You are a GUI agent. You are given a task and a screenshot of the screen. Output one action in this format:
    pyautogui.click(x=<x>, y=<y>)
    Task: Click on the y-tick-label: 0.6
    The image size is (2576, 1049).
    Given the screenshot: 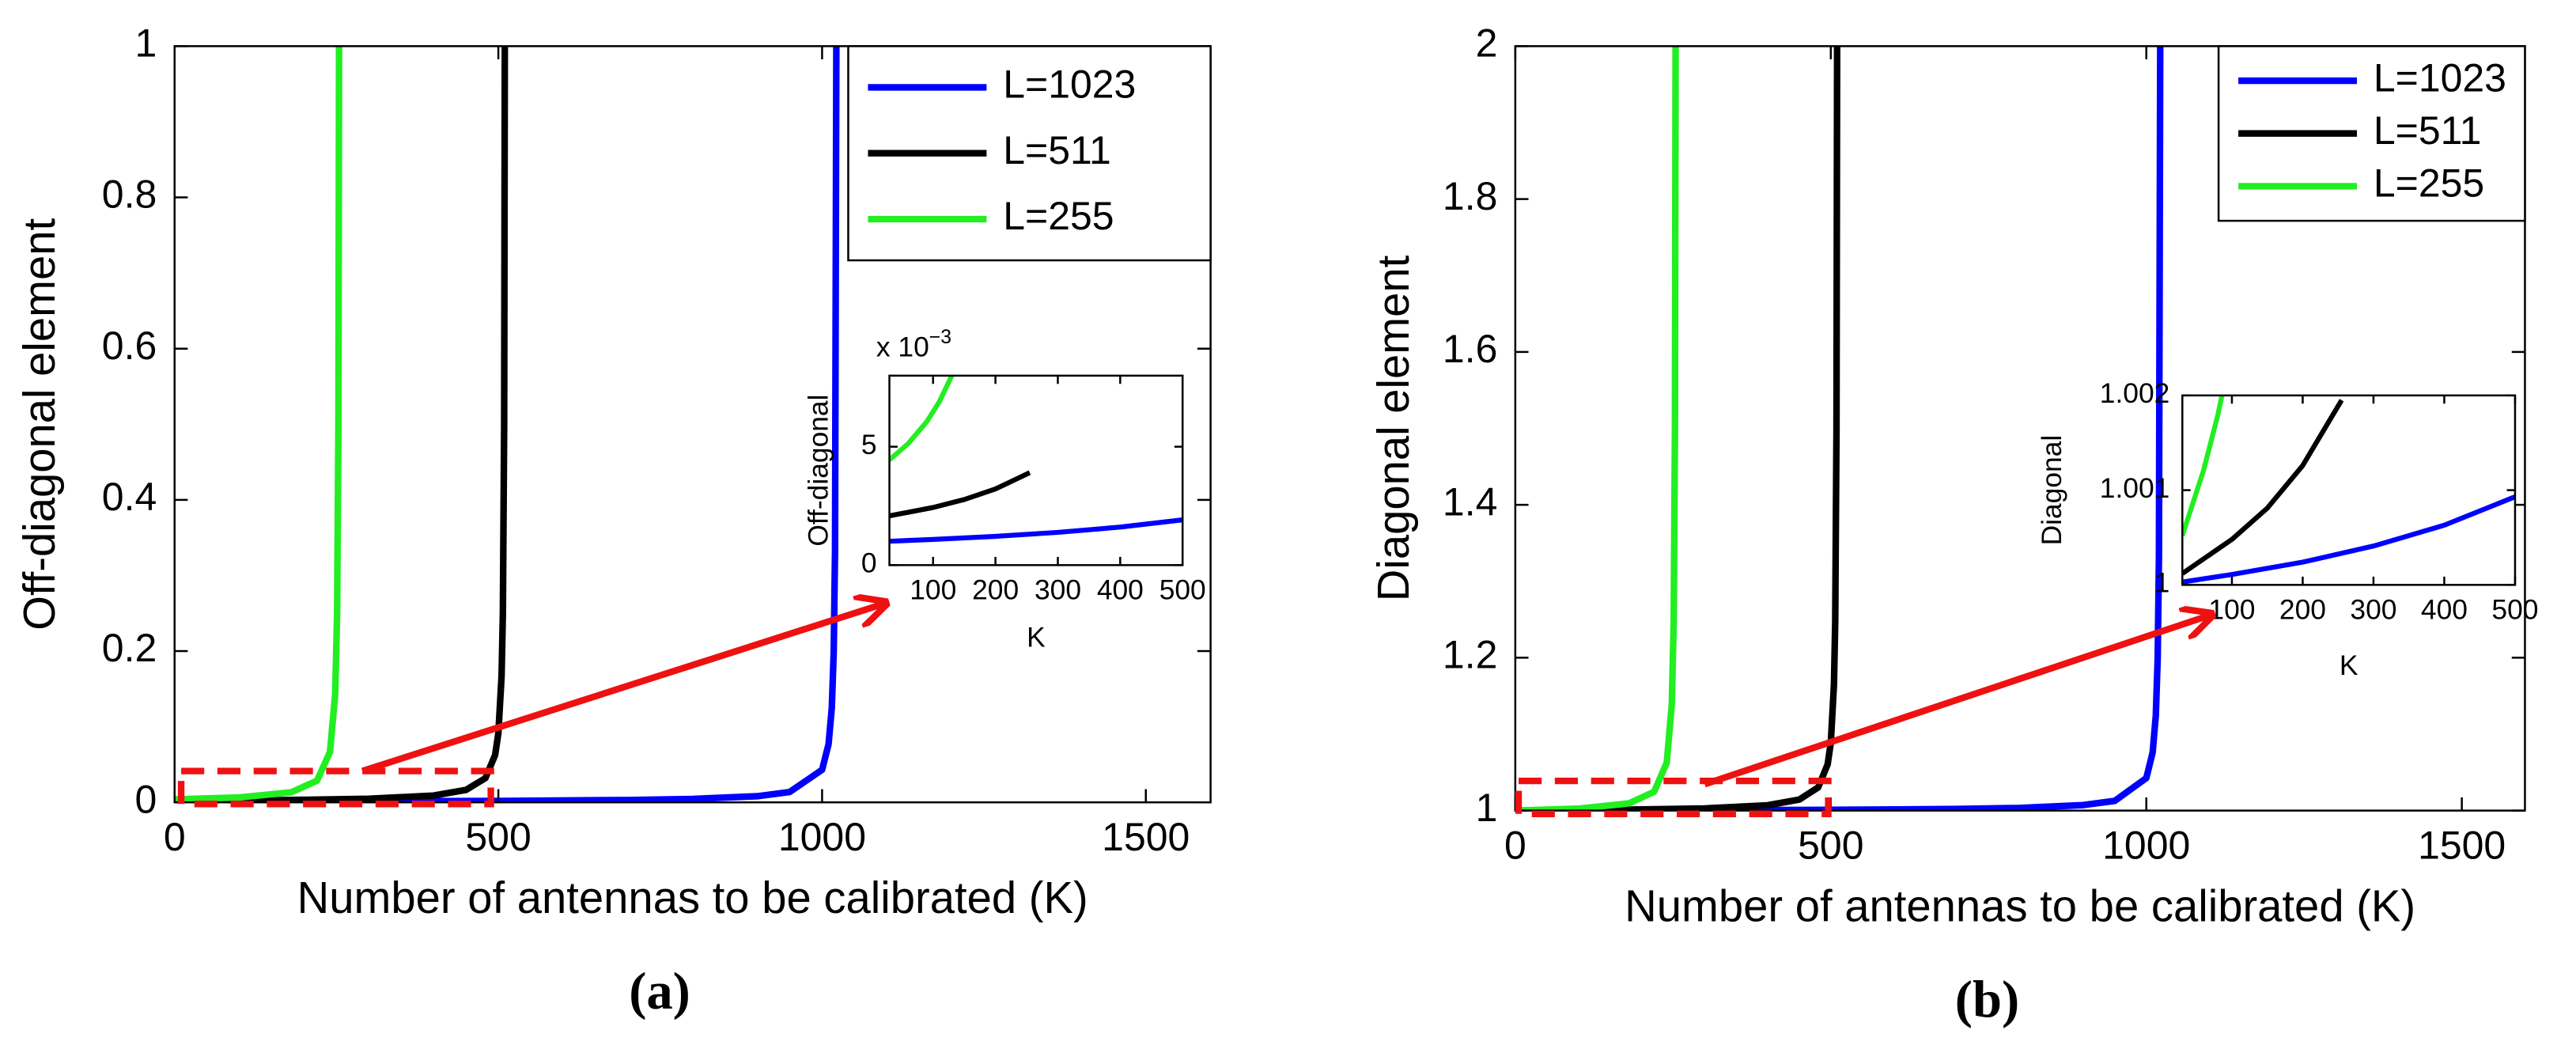 What is the action you would take?
    pyautogui.click(x=129, y=346)
    